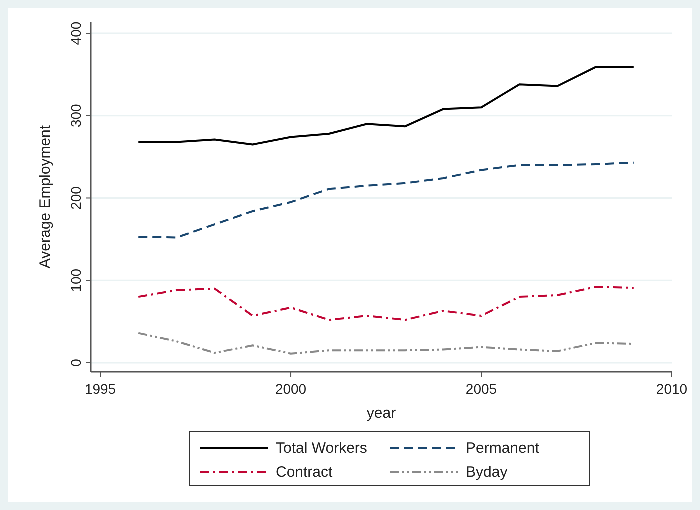  Describe the element at coordinates (76, 198) in the screenshot. I see `y-tick-label: 200` at that location.